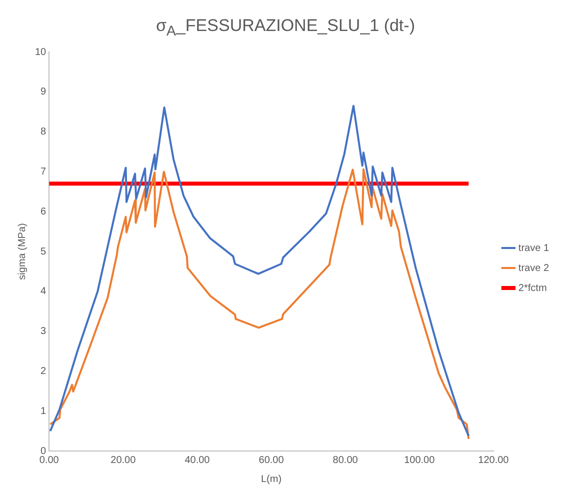 Image resolution: width=571 pixels, height=503 pixels. What do you see at coordinates (43, 132) in the screenshot?
I see `y-tick-label: 8` at bounding box center [43, 132].